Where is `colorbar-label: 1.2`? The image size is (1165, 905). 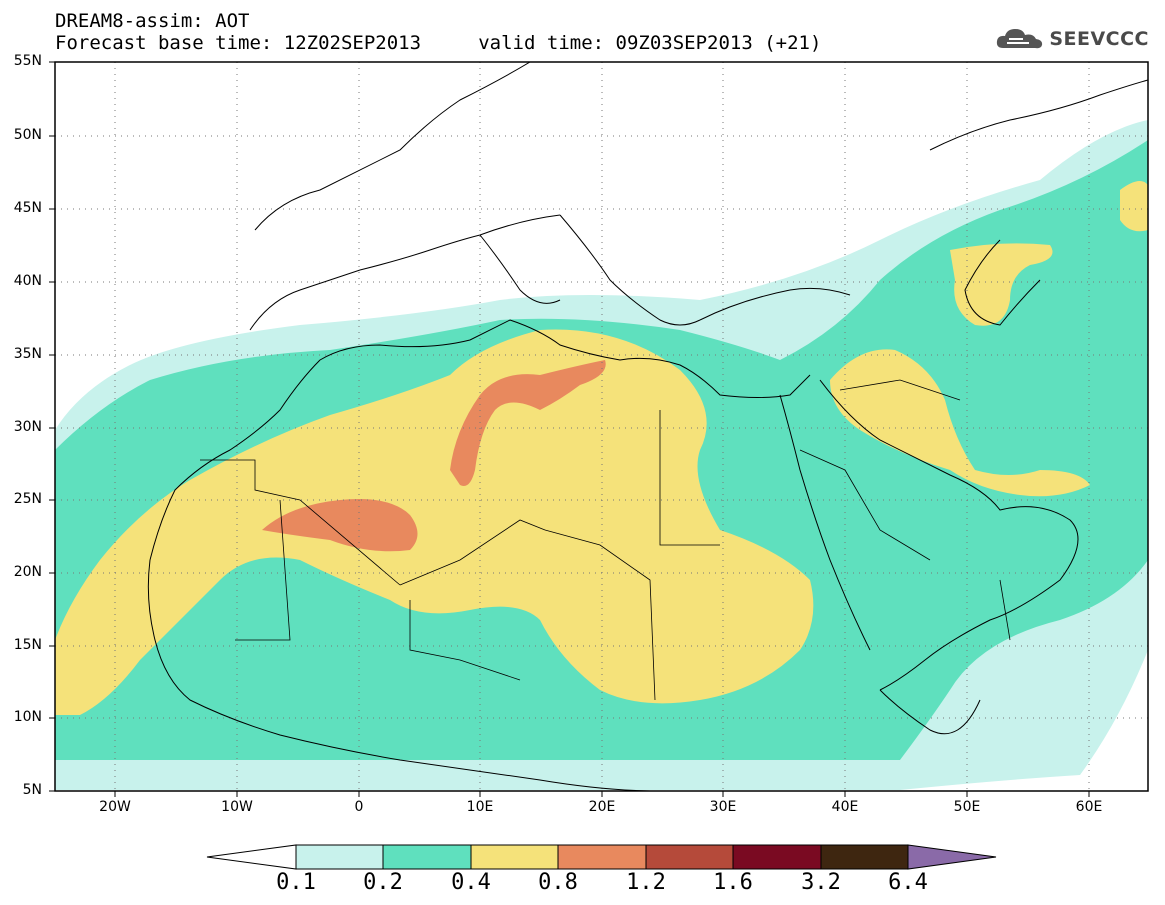 colorbar-label: 1.2 is located at coordinates (646, 882).